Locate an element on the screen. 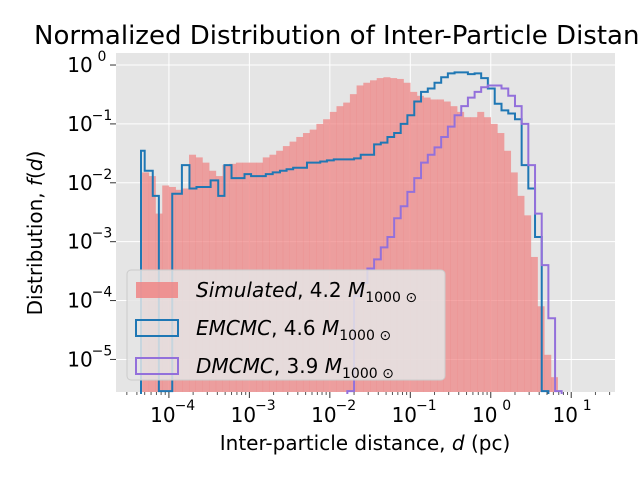 This screenshot has height=480, width=640. legend-label-simulated: Simulated, 4.2 M1000 ⊙ is located at coordinates (306, 292).